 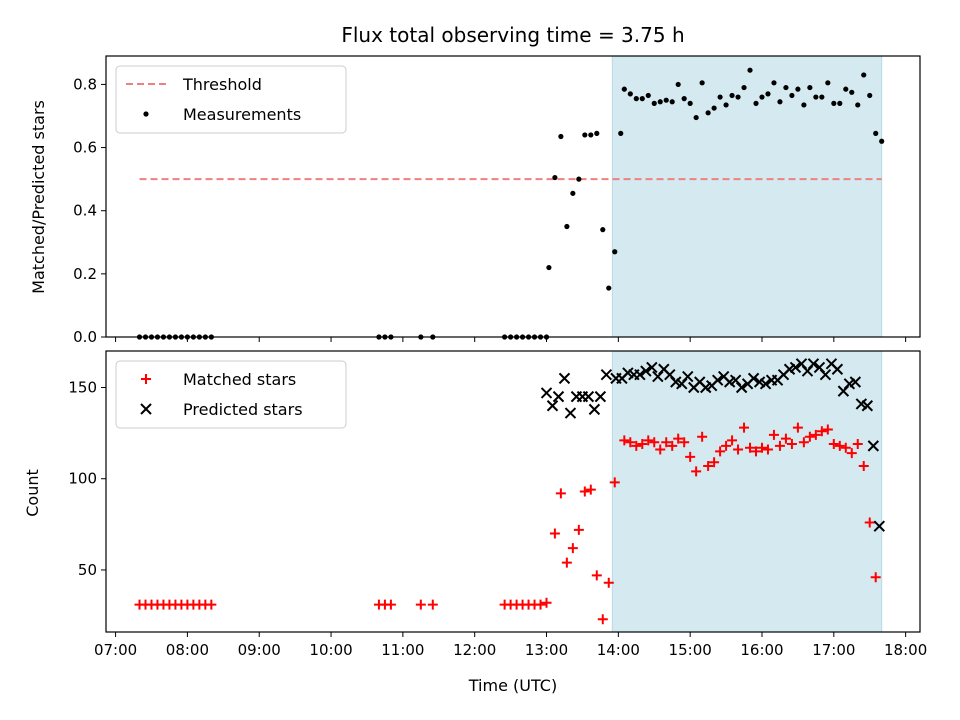 What do you see at coordinates (82, 479) in the screenshot?
I see `y-tick-label: 100` at bounding box center [82, 479].